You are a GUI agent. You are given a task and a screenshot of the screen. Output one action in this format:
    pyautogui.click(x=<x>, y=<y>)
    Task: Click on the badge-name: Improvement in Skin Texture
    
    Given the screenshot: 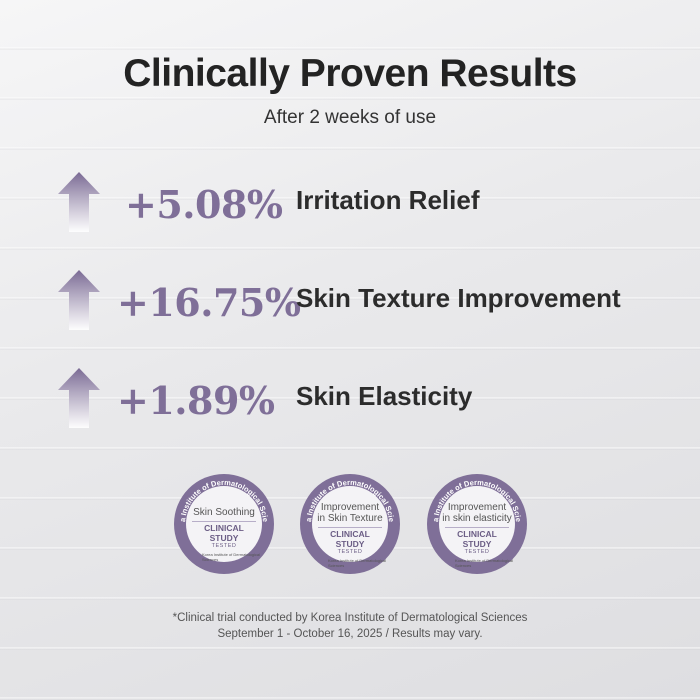 What is the action you would take?
    pyautogui.click(x=350, y=513)
    